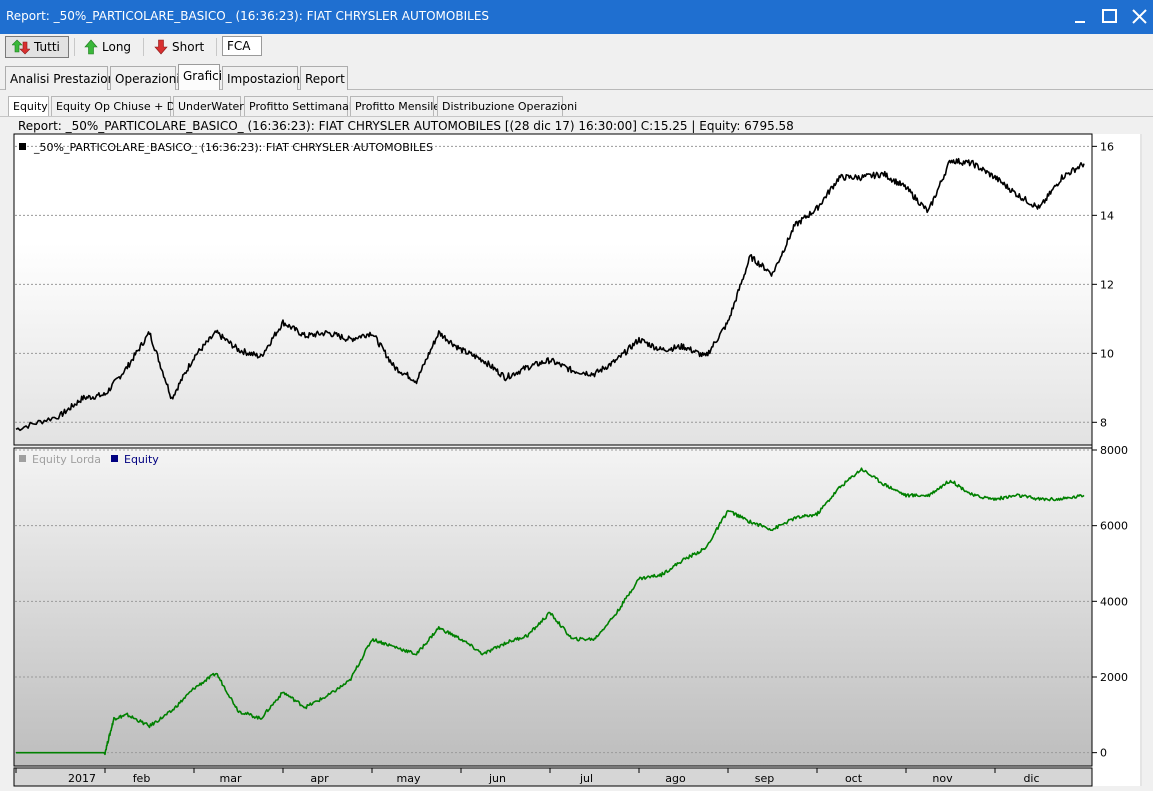  I want to click on up-arrow-icon, so click(91, 47).